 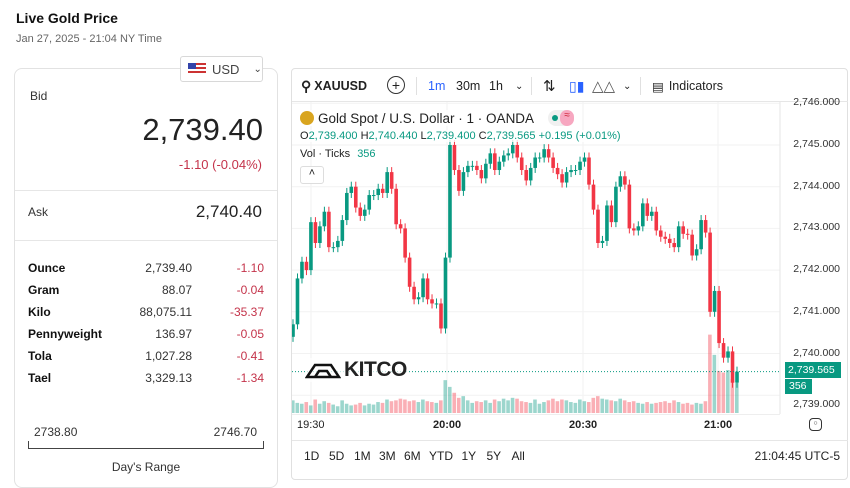 I want to click on range-button-5y: 5Y, so click(x=494, y=456).